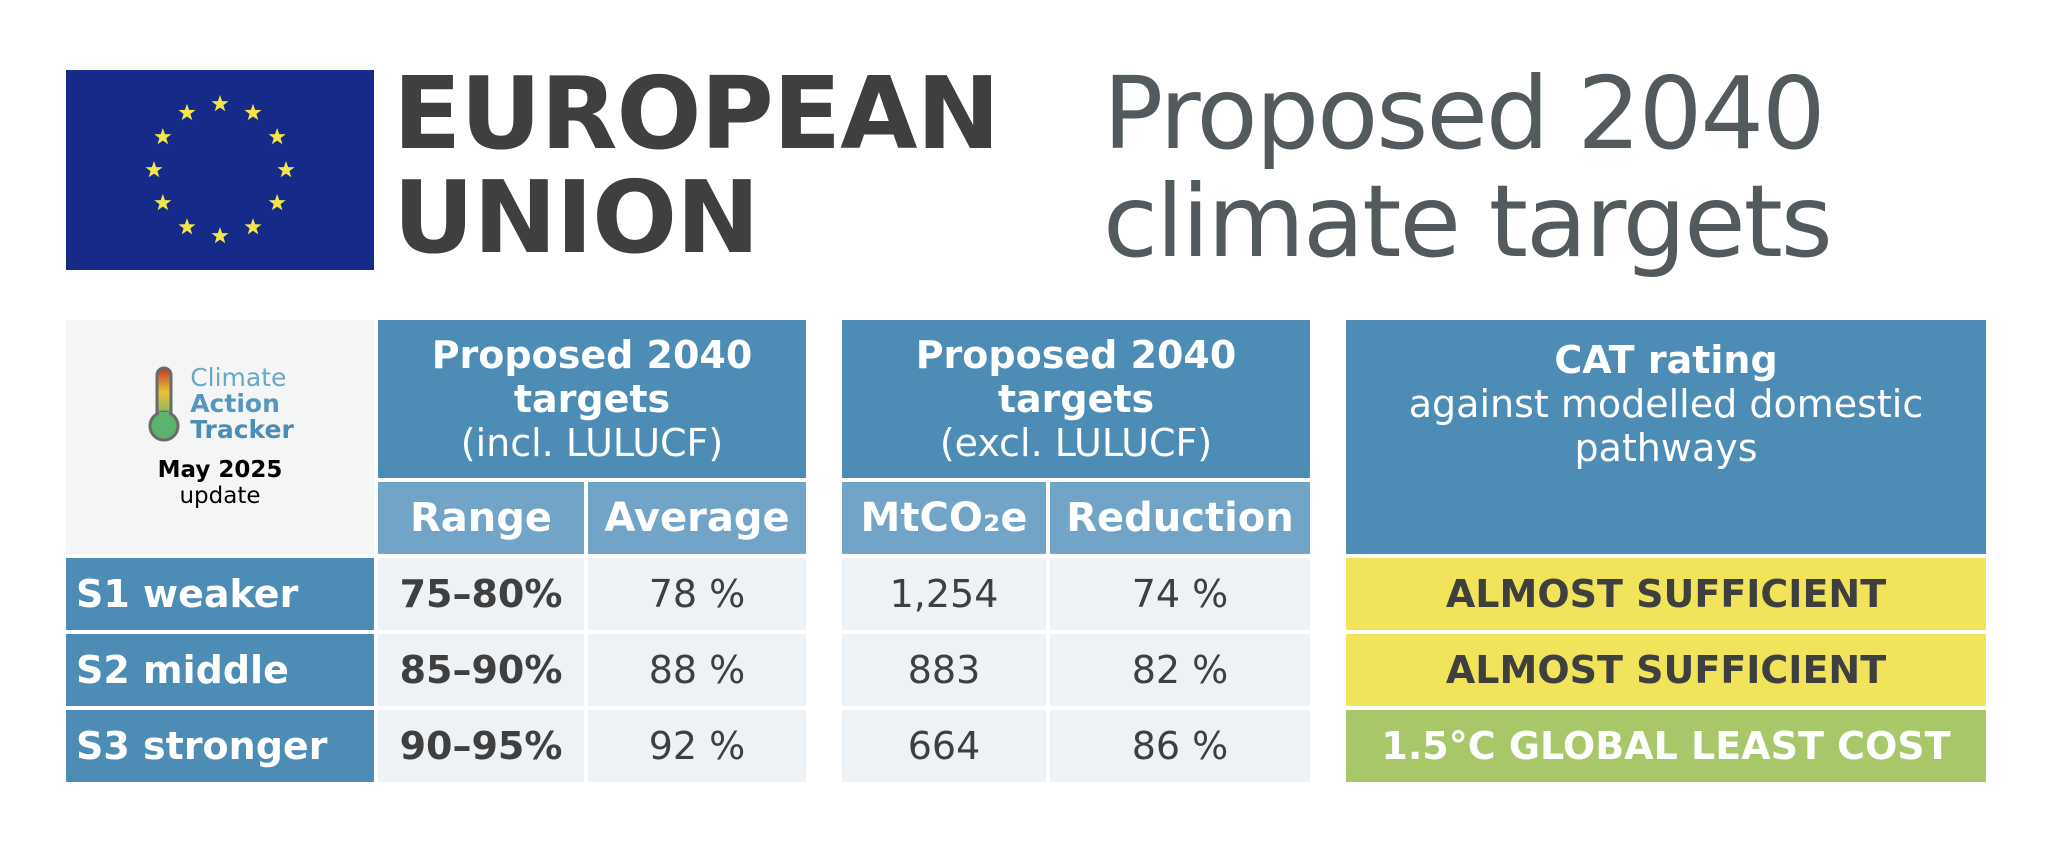 Image resolution: width=2048 pixels, height=845 pixels. Describe the element at coordinates (220, 470) in the screenshot. I see `update-month: May 2025` at that location.